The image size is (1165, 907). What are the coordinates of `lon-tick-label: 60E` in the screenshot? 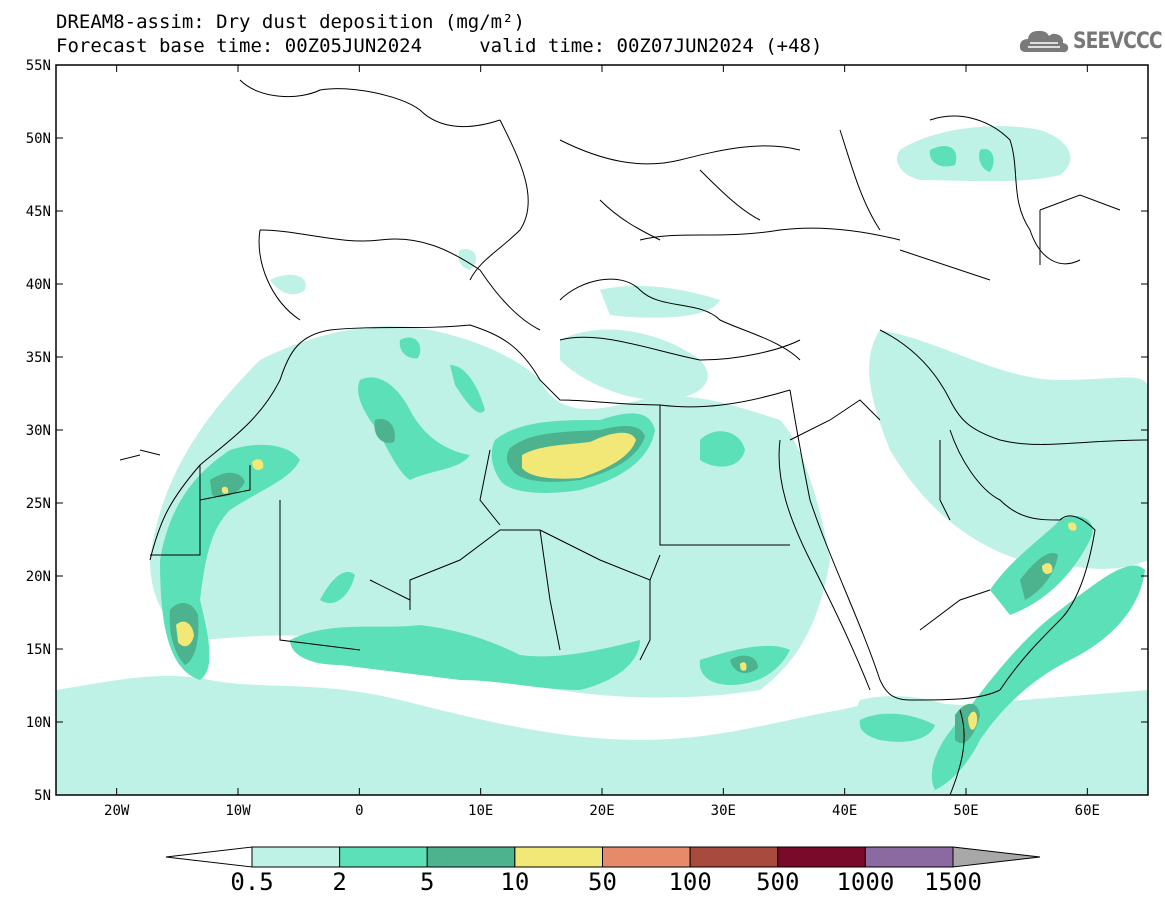 It's located at (1087, 811).